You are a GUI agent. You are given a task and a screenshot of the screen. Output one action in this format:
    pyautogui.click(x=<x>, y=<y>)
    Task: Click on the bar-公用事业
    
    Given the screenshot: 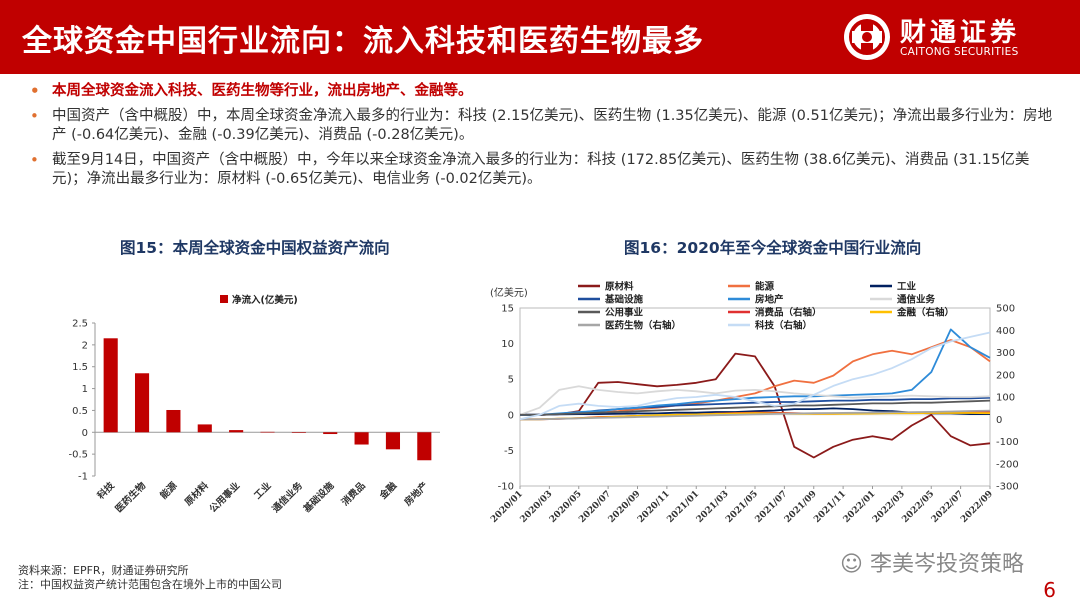 What is the action you would take?
    pyautogui.click(x=236, y=431)
    